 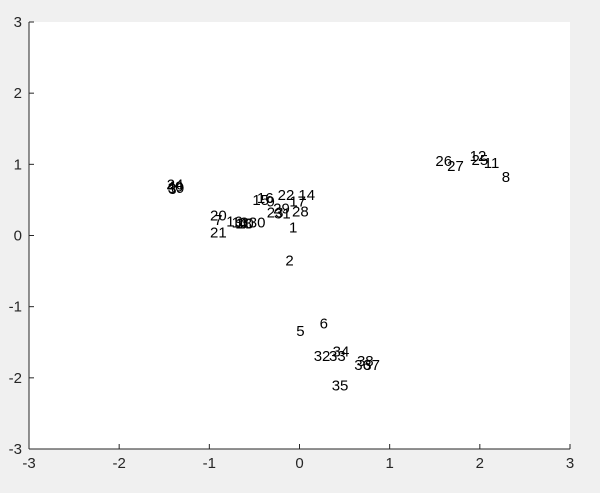 What do you see at coordinates (300, 331) in the screenshot?
I see `point-label: 5` at bounding box center [300, 331].